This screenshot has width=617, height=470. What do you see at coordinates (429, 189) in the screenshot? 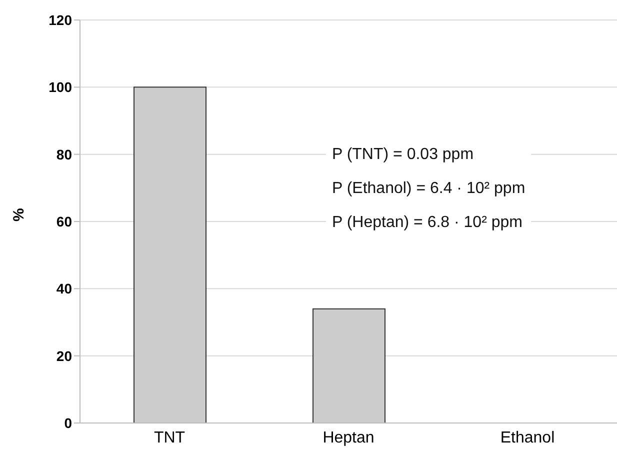
I see `annotation: P (Ethanol) = 6.4 · 10² ppm` at bounding box center [429, 189].